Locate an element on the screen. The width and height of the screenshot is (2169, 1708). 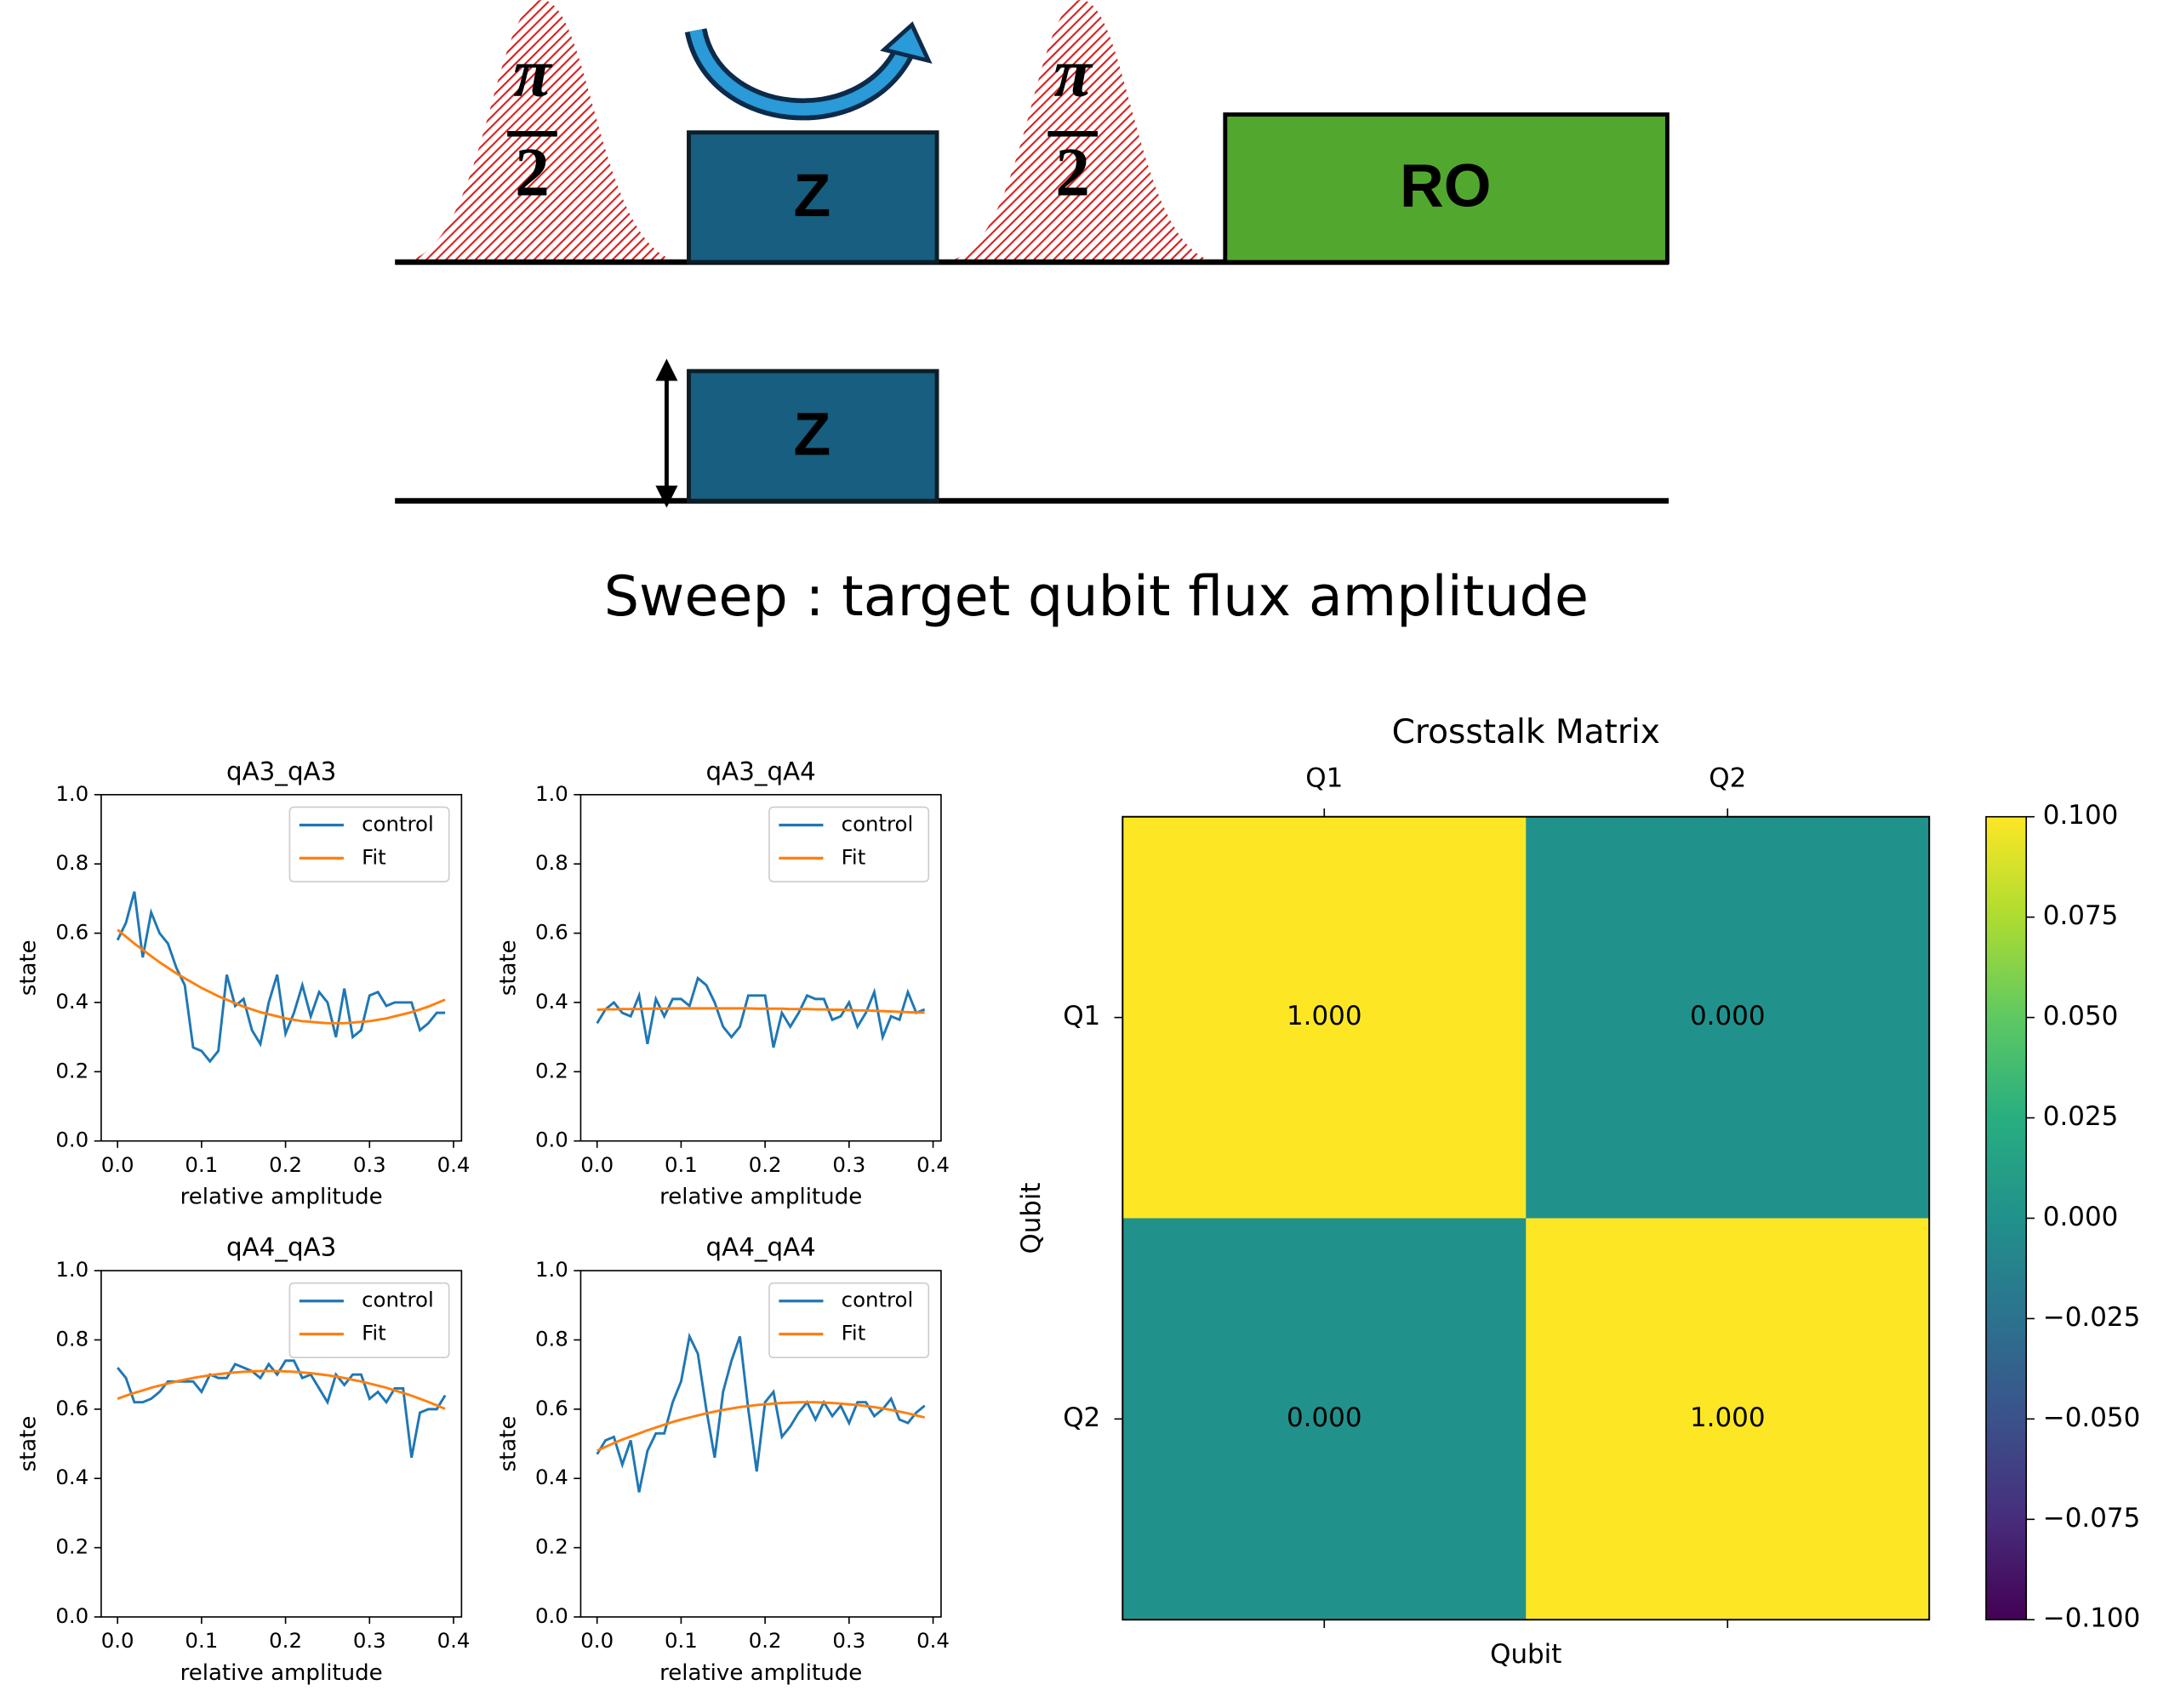
swap-arrow is located at coordinates (799, 72).